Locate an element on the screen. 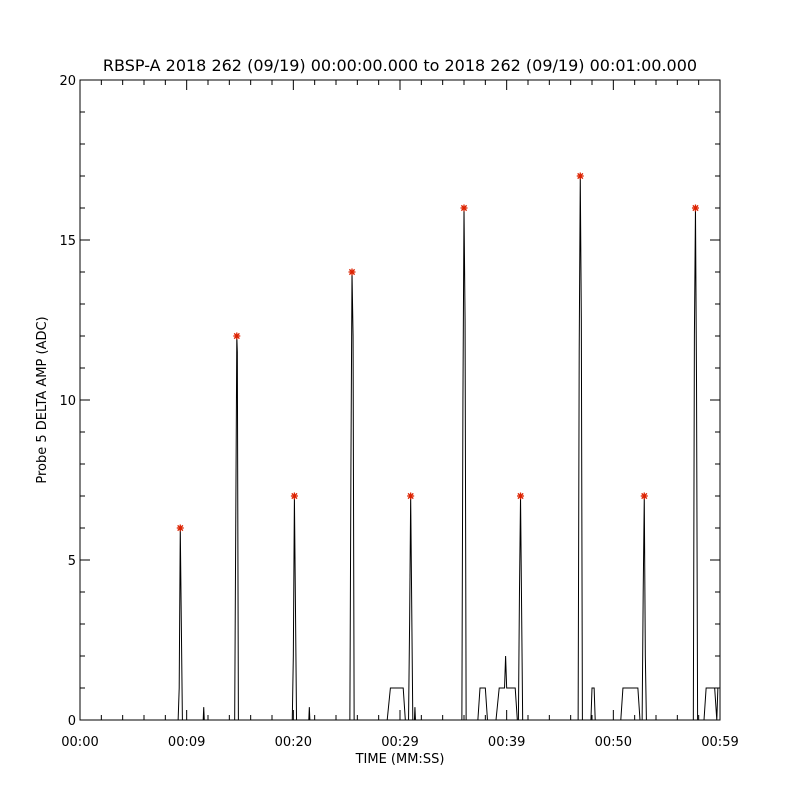  x-tick-label: 00:09 is located at coordinates (186, 742).